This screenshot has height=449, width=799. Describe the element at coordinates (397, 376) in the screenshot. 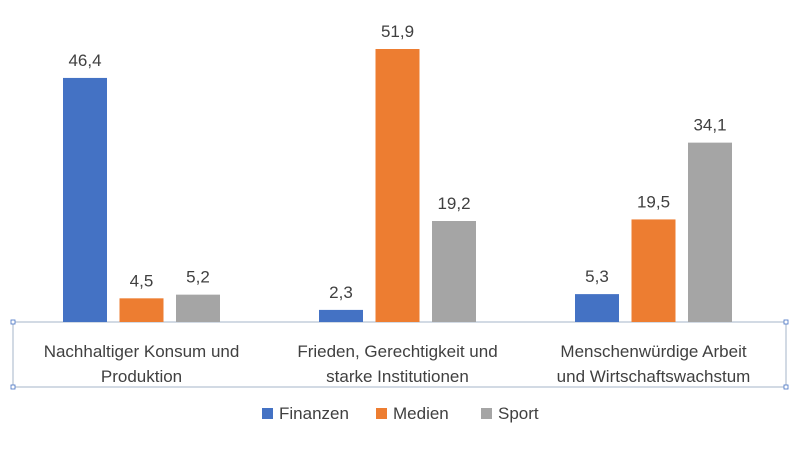

I see `category-tick-label: starke Institutionen` at that location.